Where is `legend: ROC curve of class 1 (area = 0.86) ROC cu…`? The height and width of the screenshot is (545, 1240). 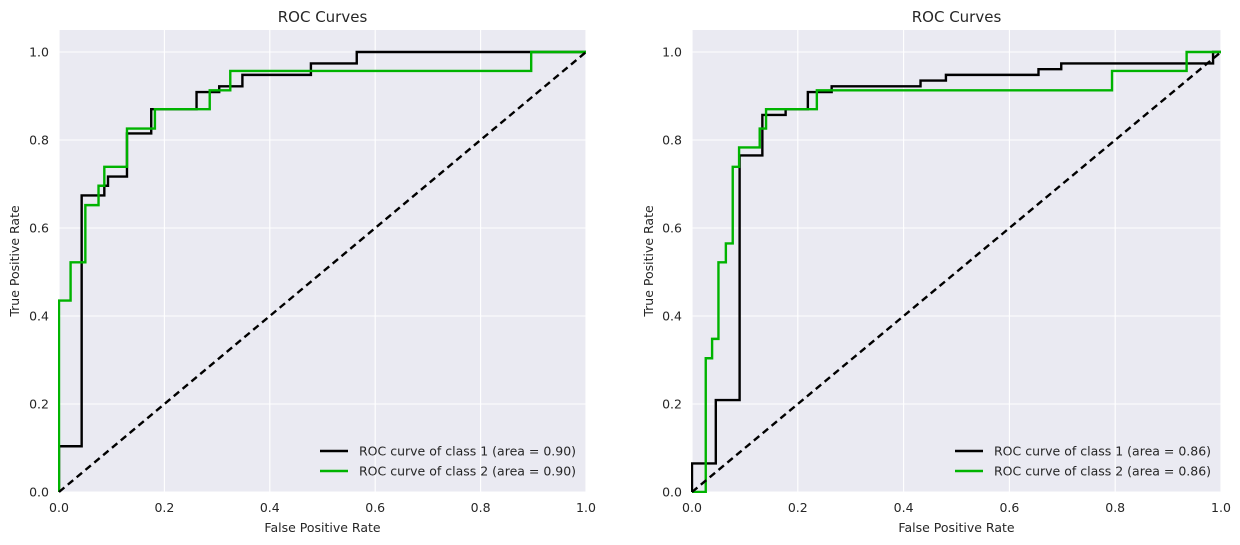
legend: ROC curve of class 1 (area = 0.86) ROC cu… is located at coordinates (1083, 461).